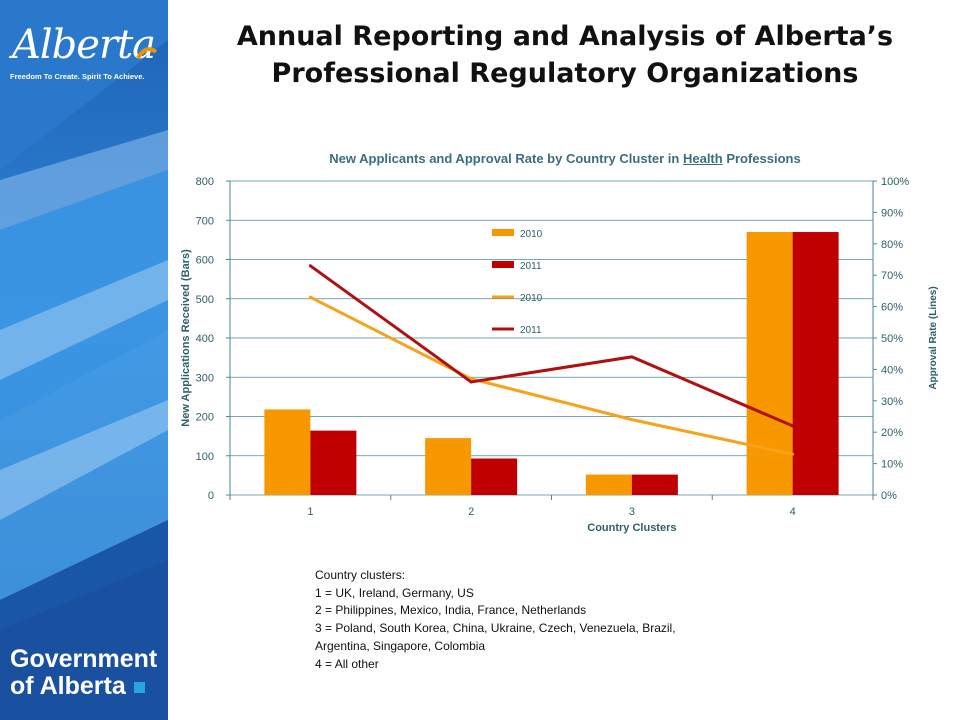  I want to click on notes-heading: Country clusters:, so click(360, 575).